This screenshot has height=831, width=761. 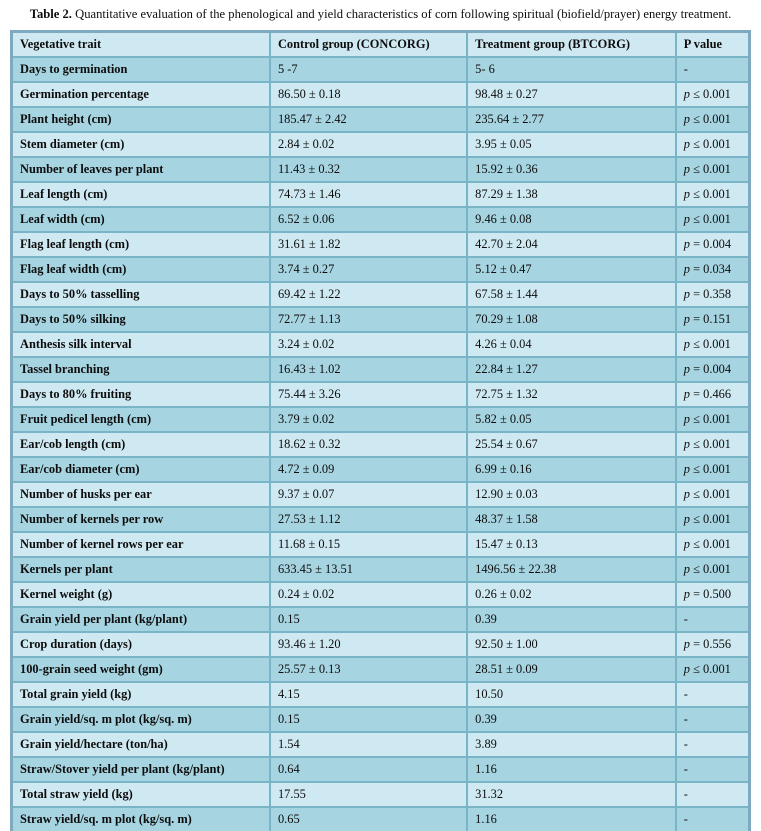 What do you see at coordinates (368, 594) in the screenshot?
I see `control-value-cell: 0.24 ± 0.02` at bounding box center [368, 594].